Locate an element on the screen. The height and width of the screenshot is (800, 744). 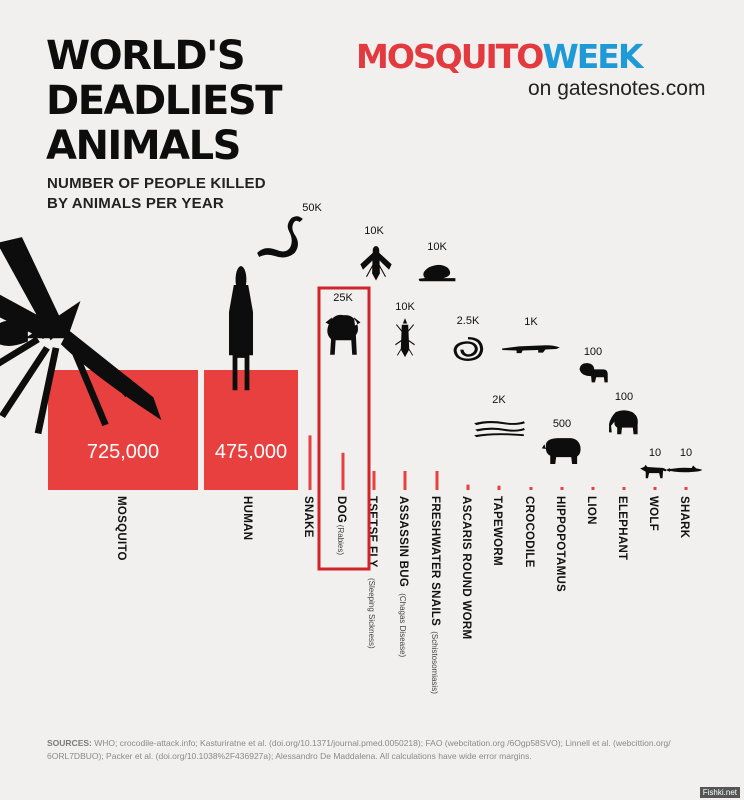
value-label-snake: 50K is located at coordinates (312, 208).